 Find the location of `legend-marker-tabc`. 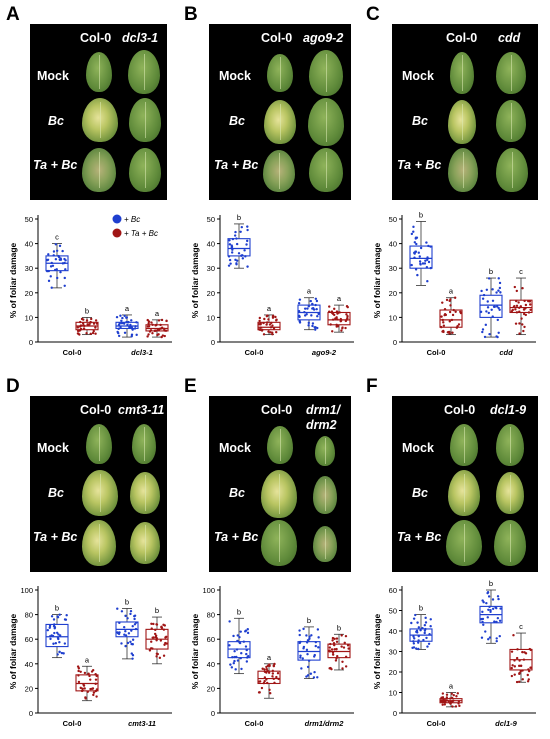

legend-marker-tabc is located at coordinates (117, 233).